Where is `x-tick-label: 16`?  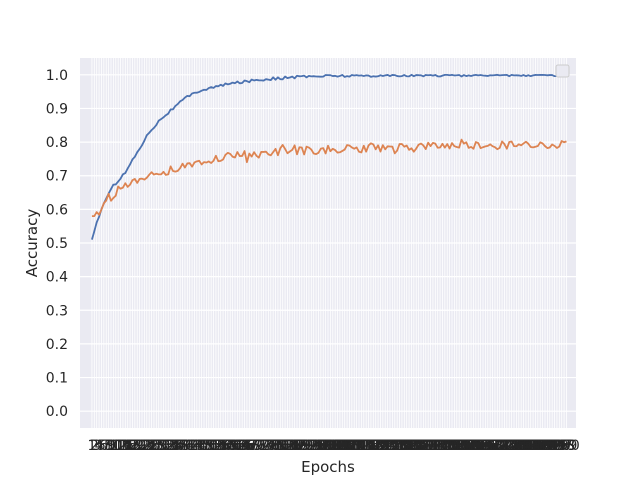
x-tick-label: 16 is located at coordinates (128, 446).